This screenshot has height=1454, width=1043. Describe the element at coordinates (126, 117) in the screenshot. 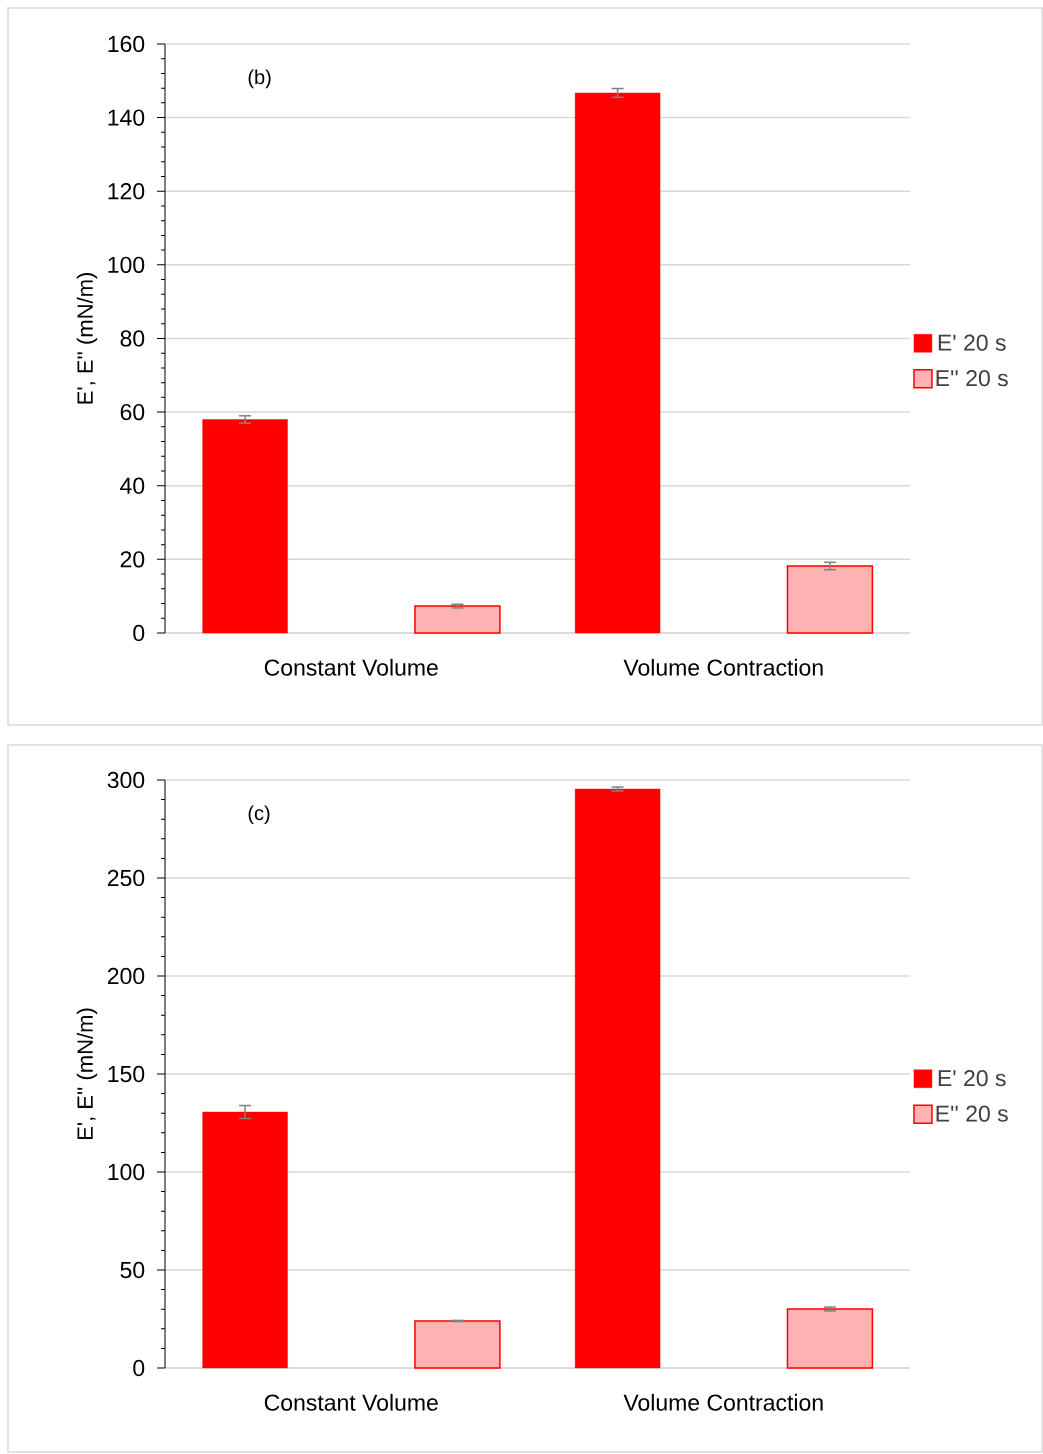

I see `y-tick-label: 140` at that location.